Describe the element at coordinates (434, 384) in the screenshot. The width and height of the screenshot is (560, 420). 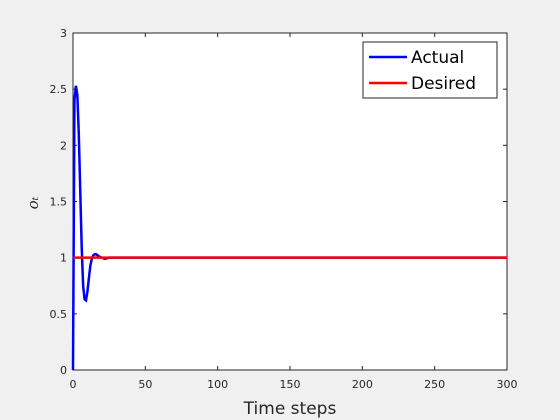
I see `x-tick-label: 250` at that location.